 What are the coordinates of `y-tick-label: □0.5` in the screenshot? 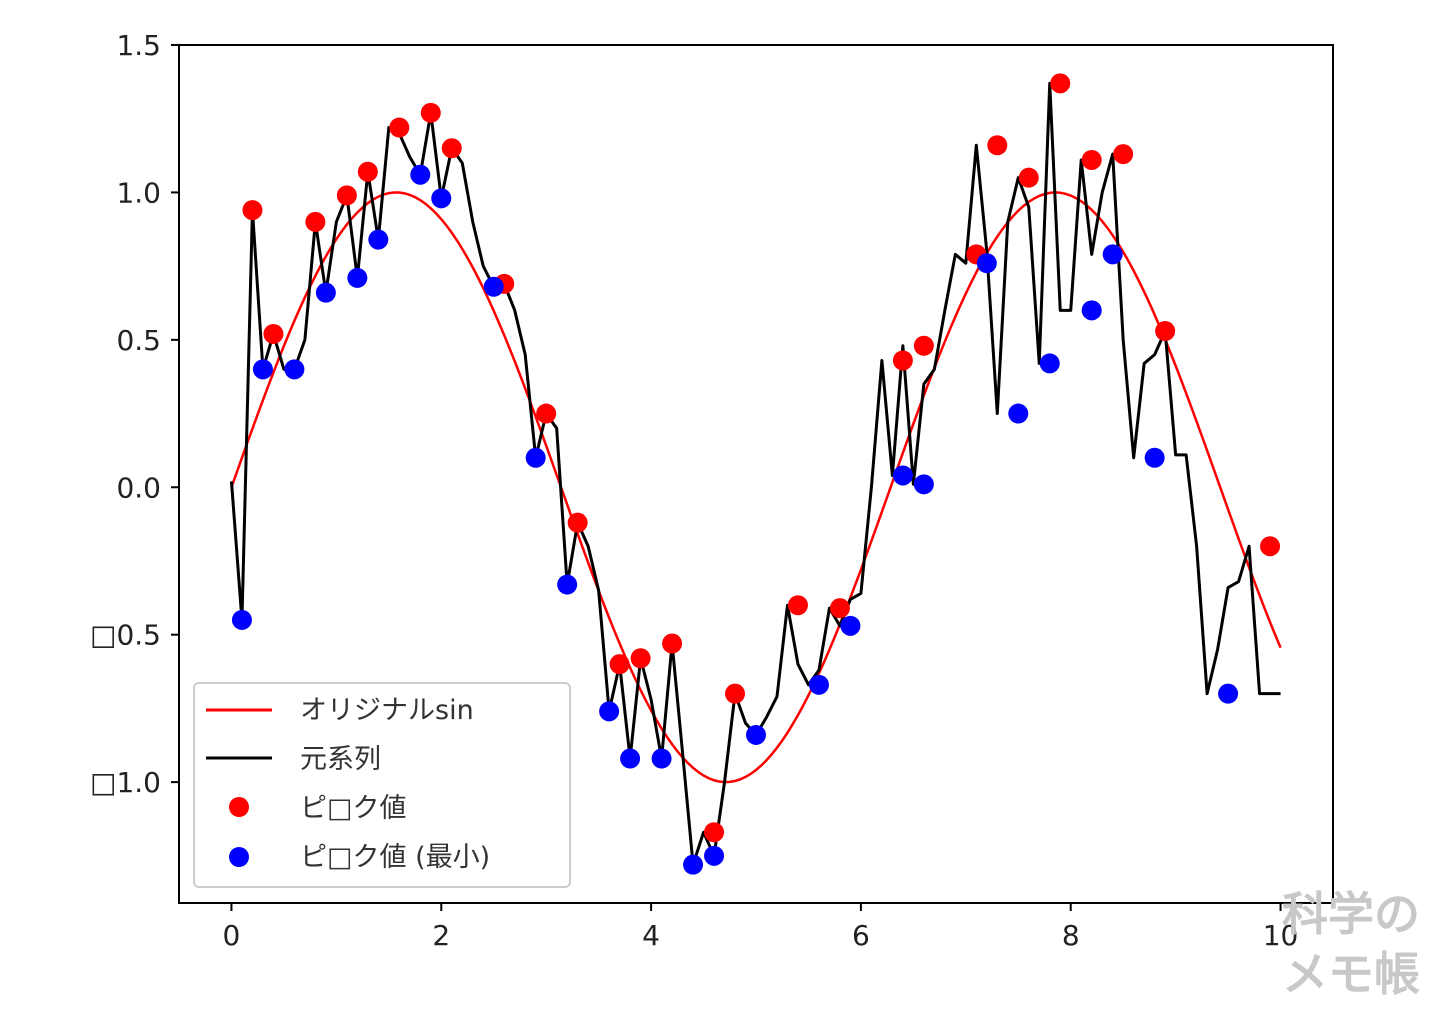 It's located at (125, 635).